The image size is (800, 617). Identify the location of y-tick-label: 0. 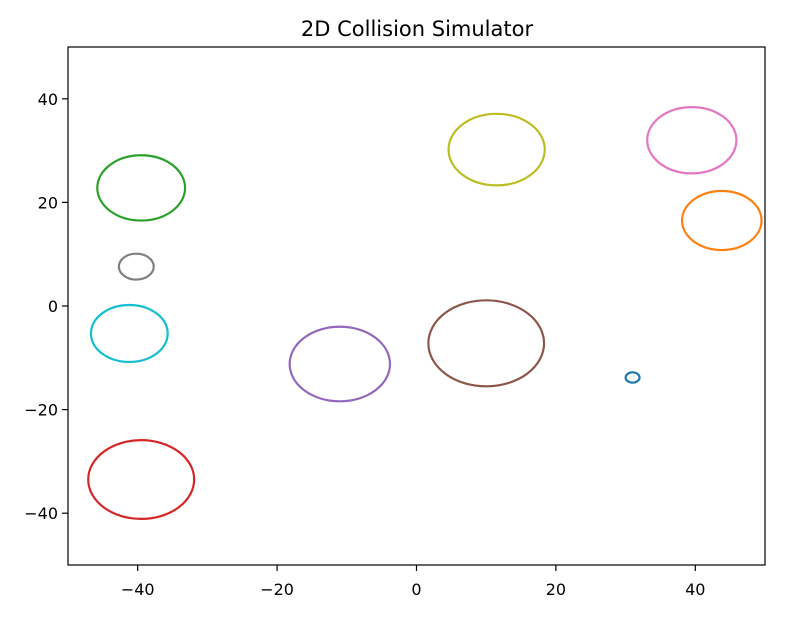
(53, 306).